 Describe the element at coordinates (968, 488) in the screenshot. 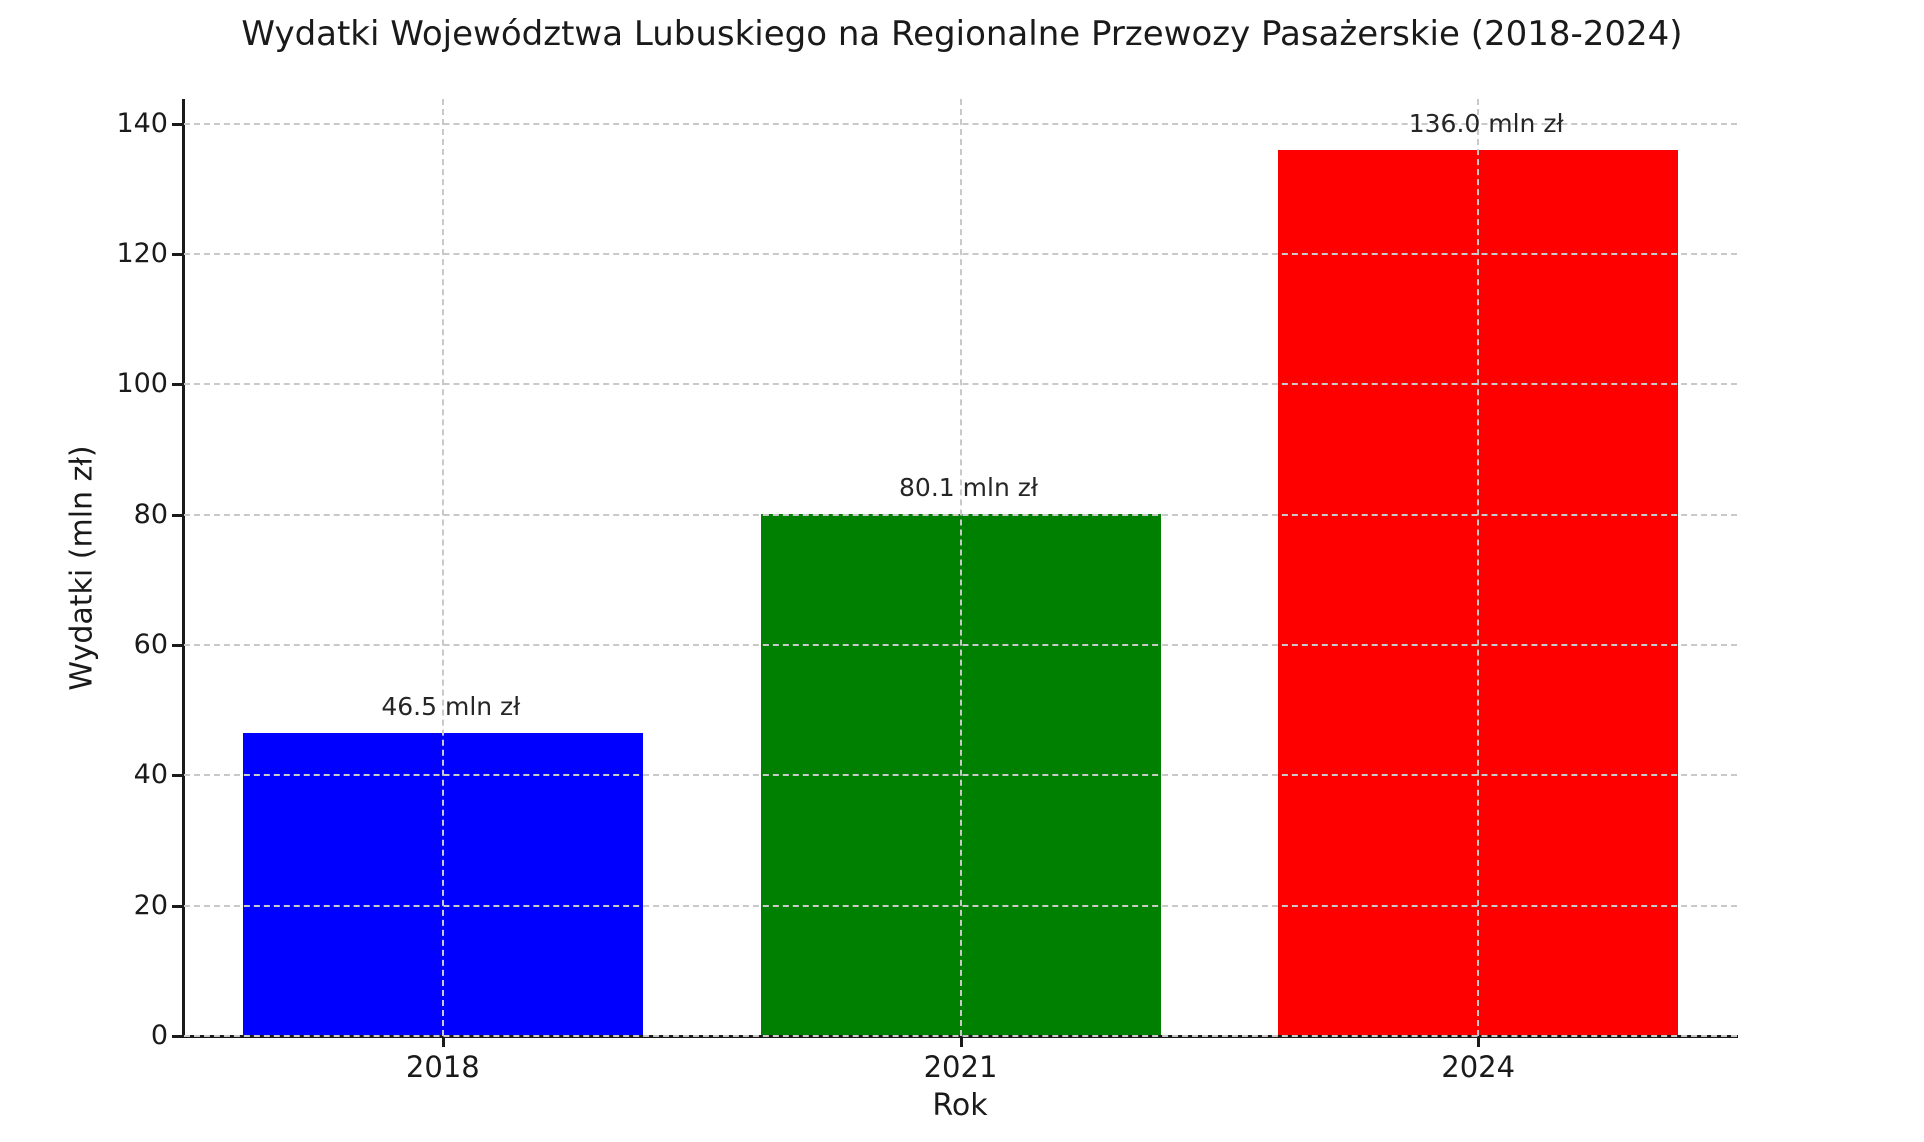

I see `value-label-2021: 80.1 mln zł` at that location.